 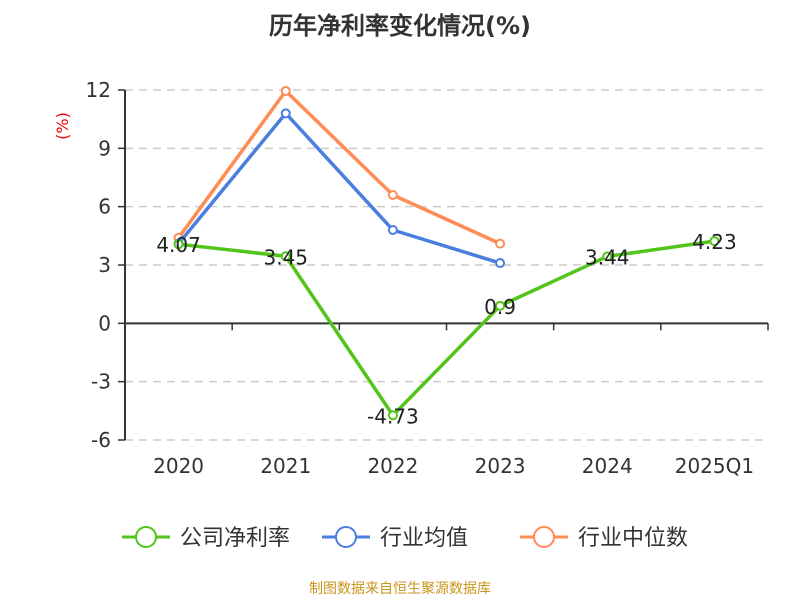 I want to click on x-tick-label: 2025Q1, so click(x=714, y=466).